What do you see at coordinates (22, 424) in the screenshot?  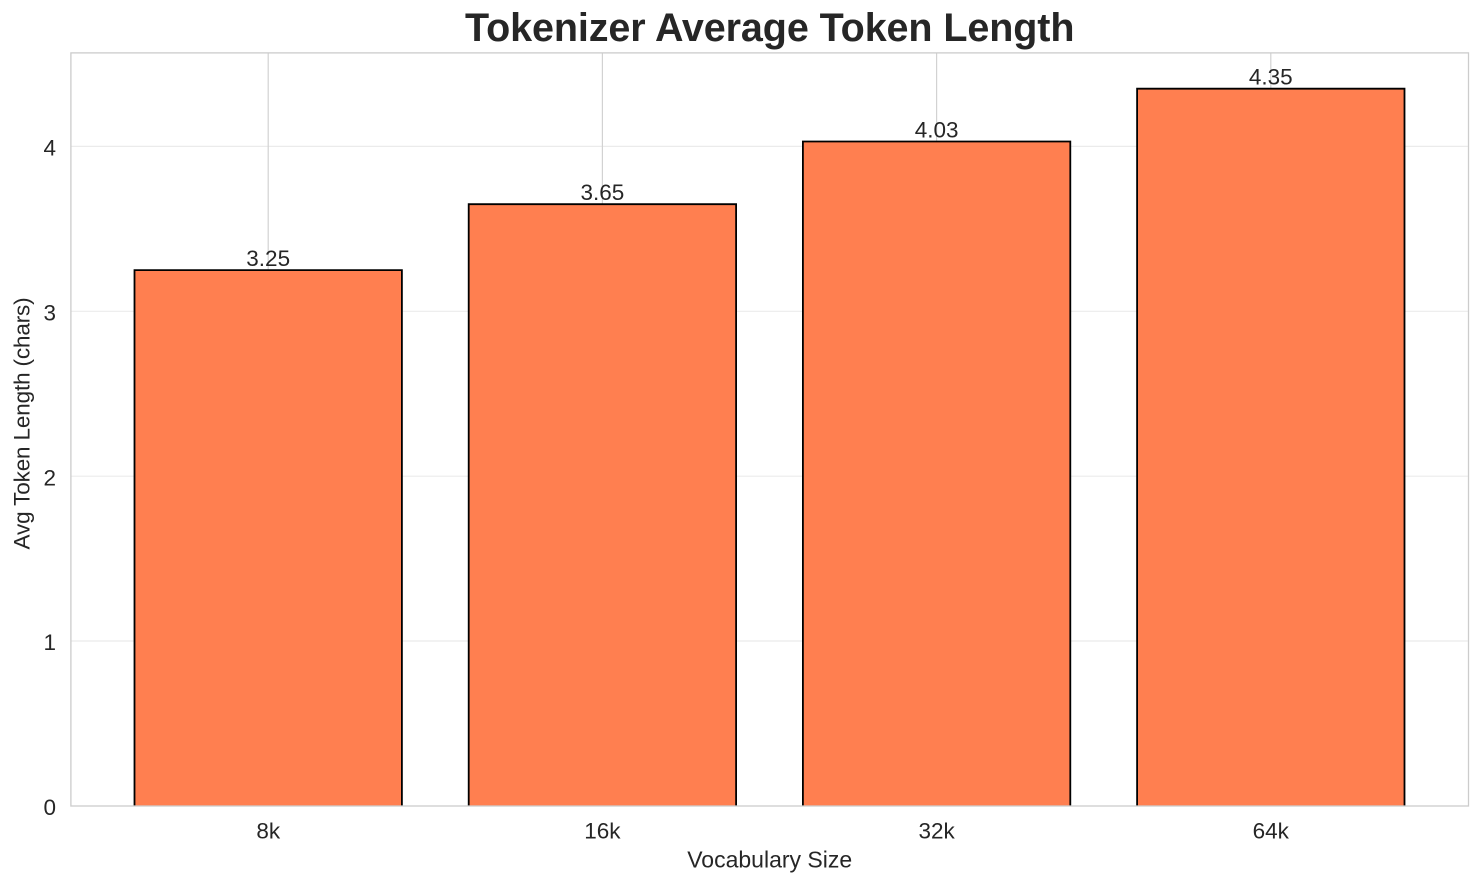 I see `svg-text: Avg Token Length (chars)` at bounding box center [22, 424].